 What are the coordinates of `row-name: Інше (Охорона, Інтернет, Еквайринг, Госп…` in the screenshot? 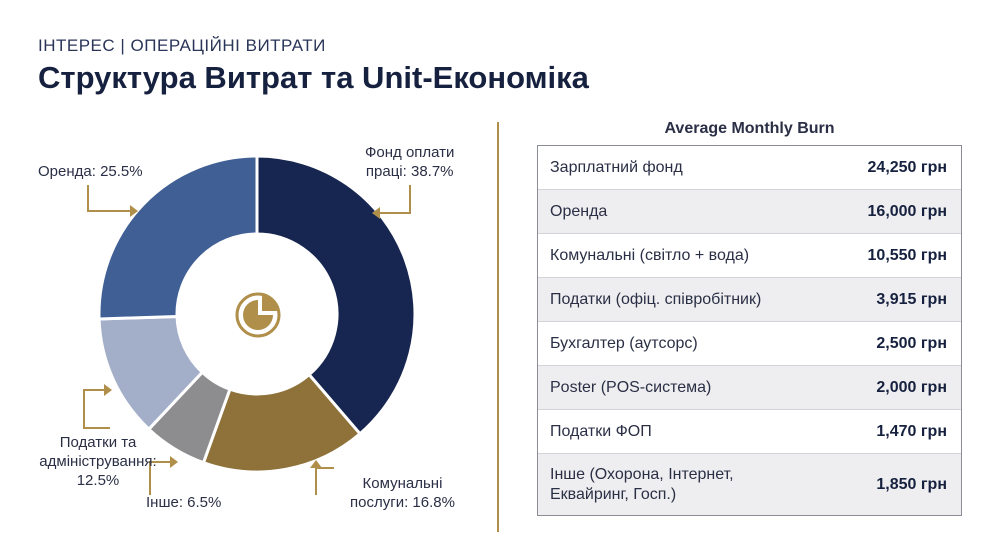 It's located at (642, 484).